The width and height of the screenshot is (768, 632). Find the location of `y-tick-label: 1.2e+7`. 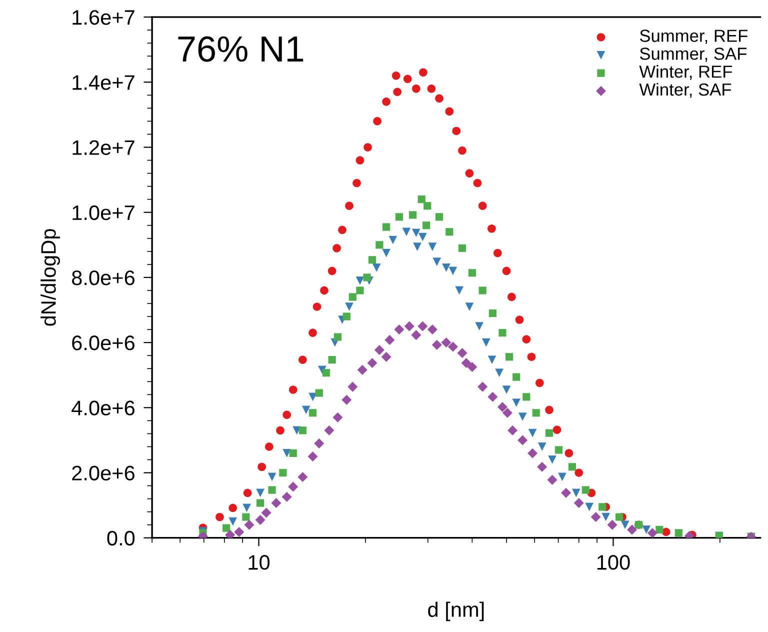

y-tick-label: 1.2e+7 is located at coordinates (103, 148).